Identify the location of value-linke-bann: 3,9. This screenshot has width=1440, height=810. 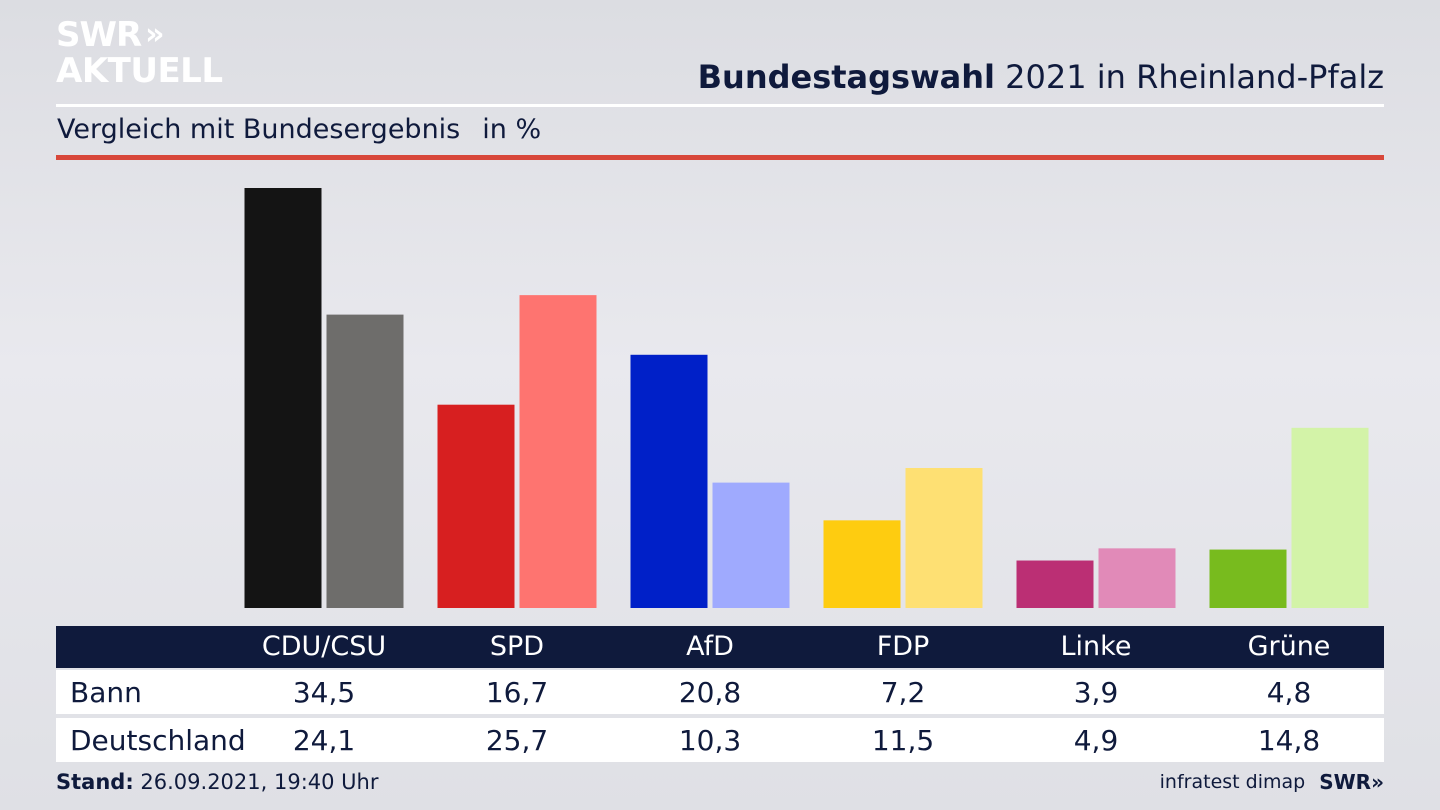
(1096, 692).